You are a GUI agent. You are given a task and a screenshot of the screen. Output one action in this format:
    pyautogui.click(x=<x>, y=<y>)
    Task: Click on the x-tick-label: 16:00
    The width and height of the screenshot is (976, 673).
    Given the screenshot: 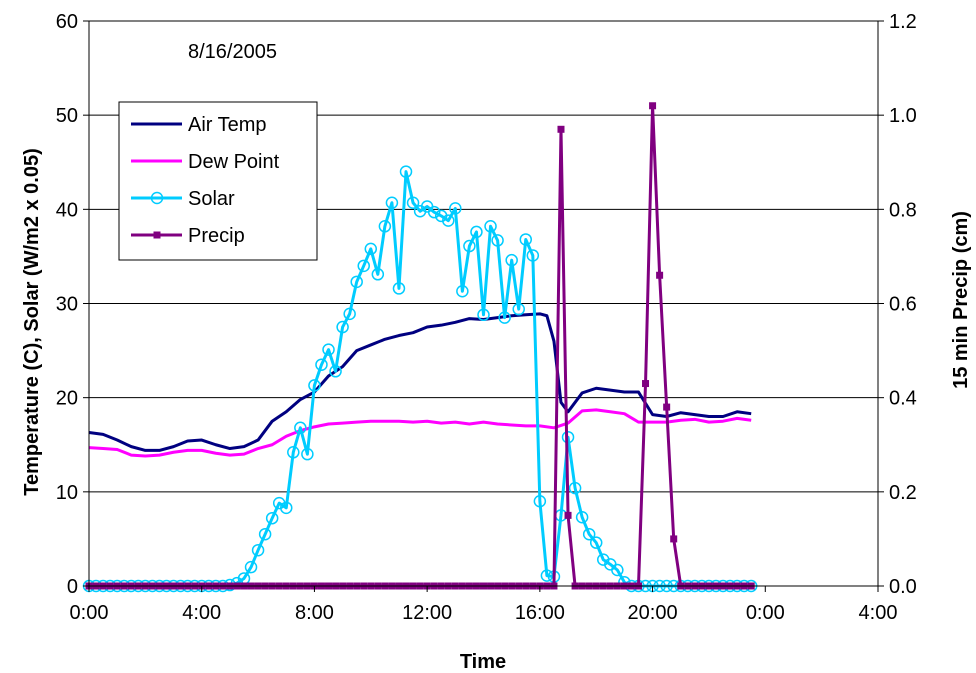 What is the action you would take?
    pyautogui.click(x=540, y=613)
    